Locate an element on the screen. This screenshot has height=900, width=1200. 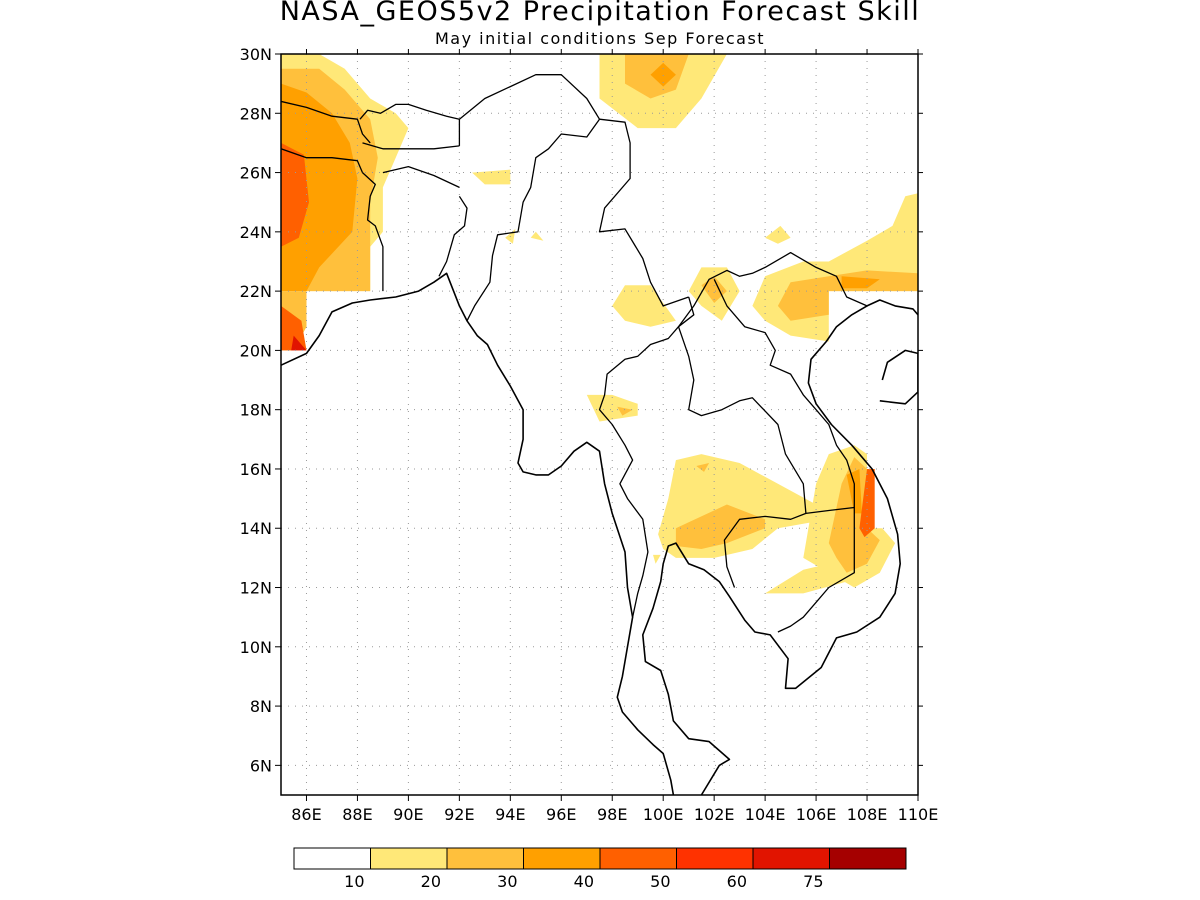
y-tick-label-11: 28N is located at coordinates (256, 113).